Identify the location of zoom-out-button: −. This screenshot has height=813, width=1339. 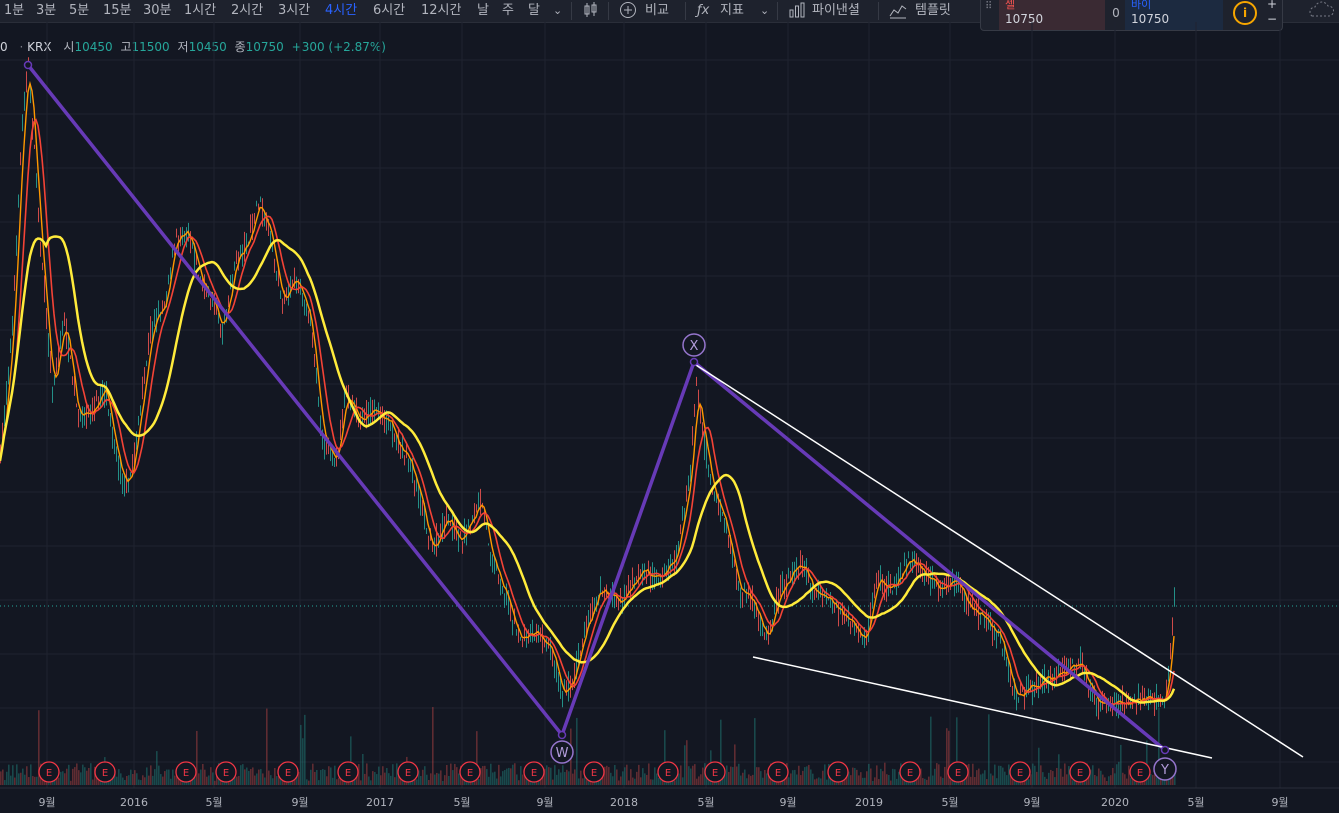
(1272, 19).